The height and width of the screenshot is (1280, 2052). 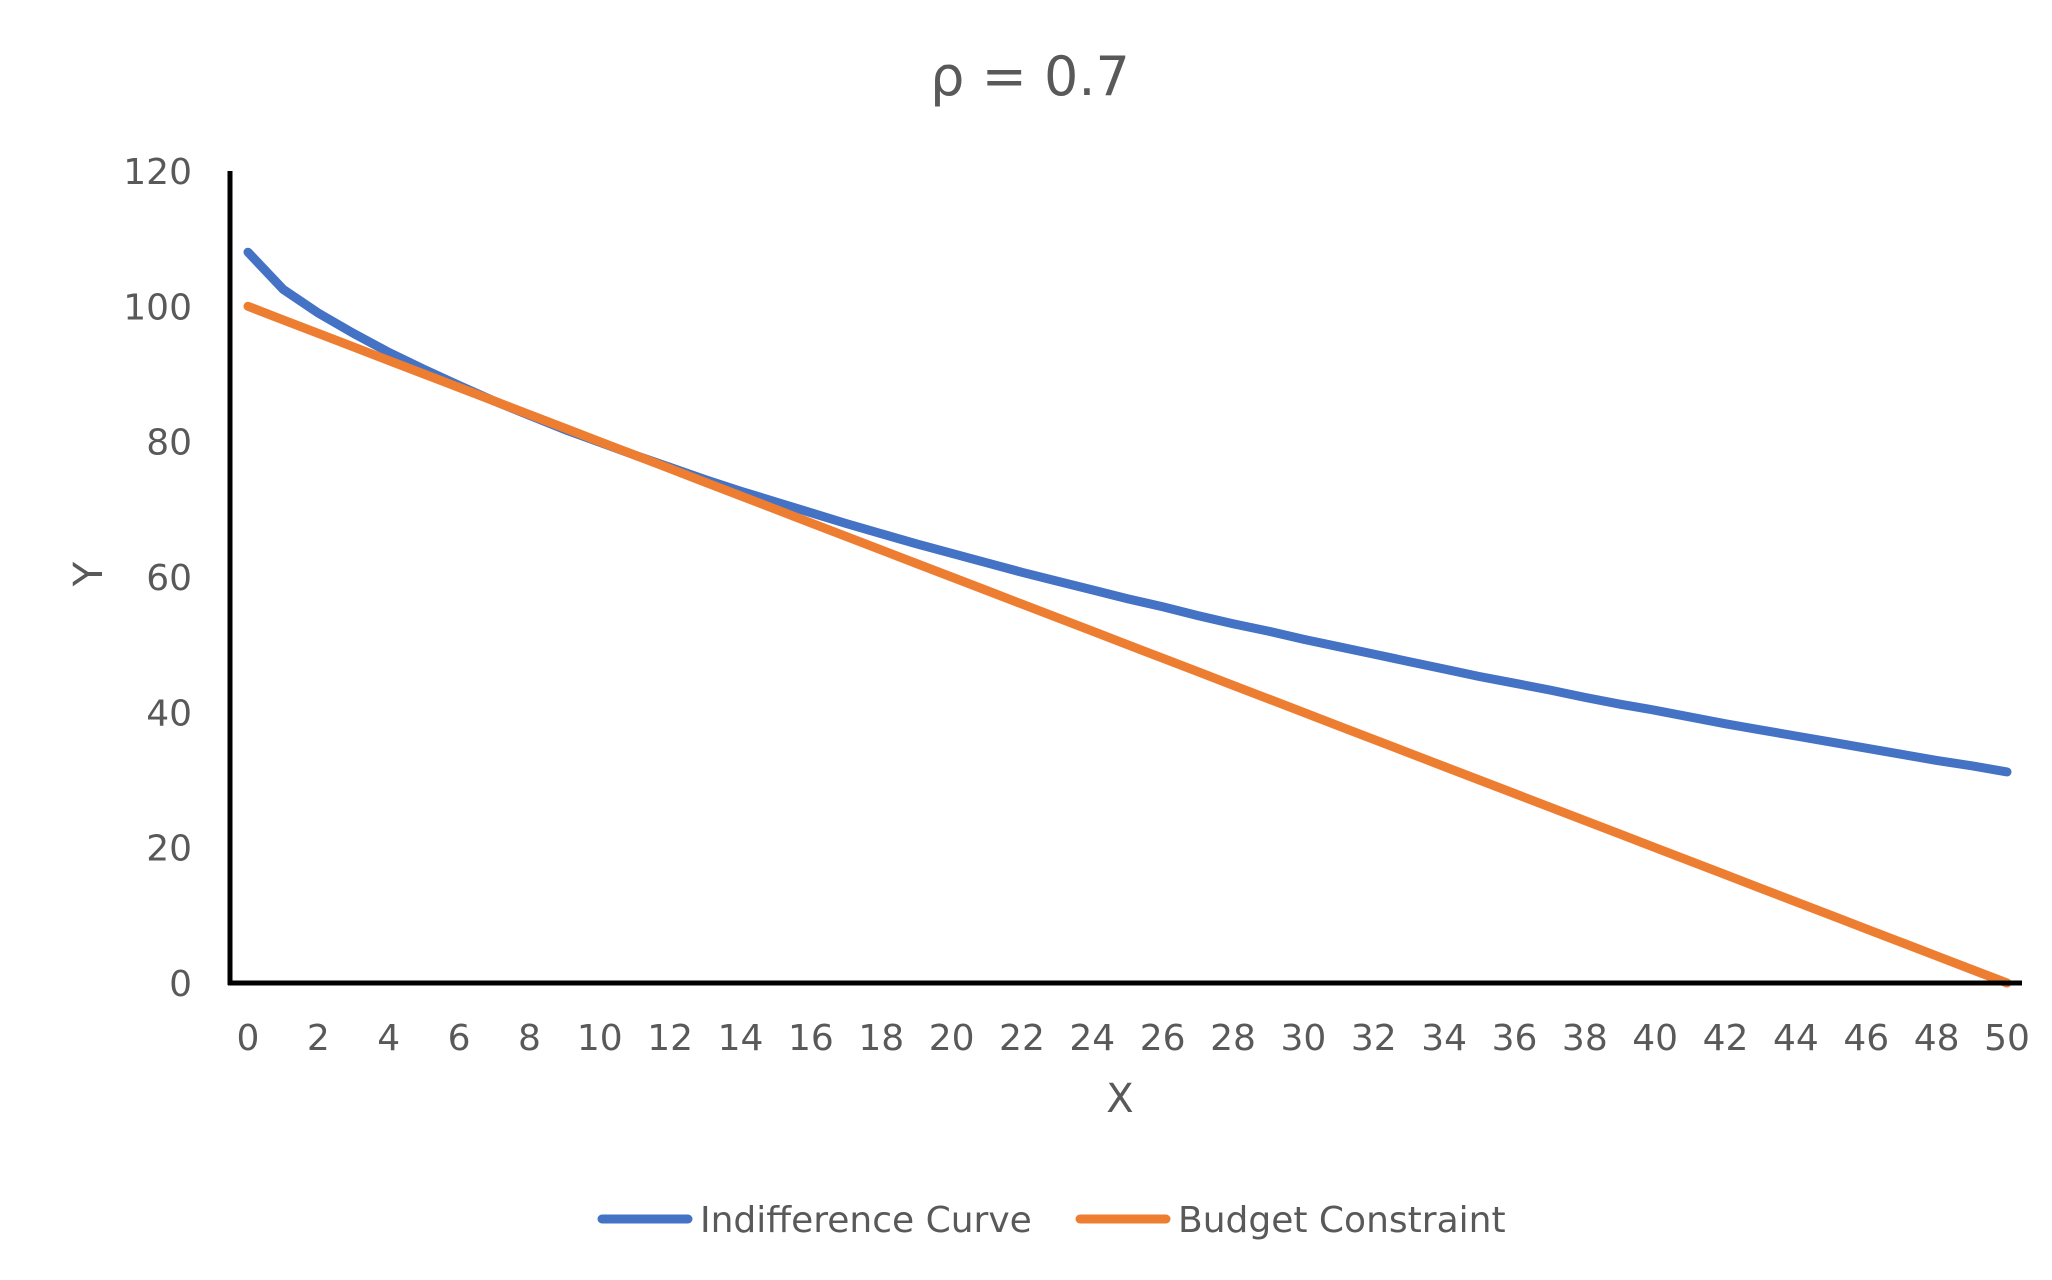 I want to click on x-tick-label: 0, so click(x=248, y=1038).